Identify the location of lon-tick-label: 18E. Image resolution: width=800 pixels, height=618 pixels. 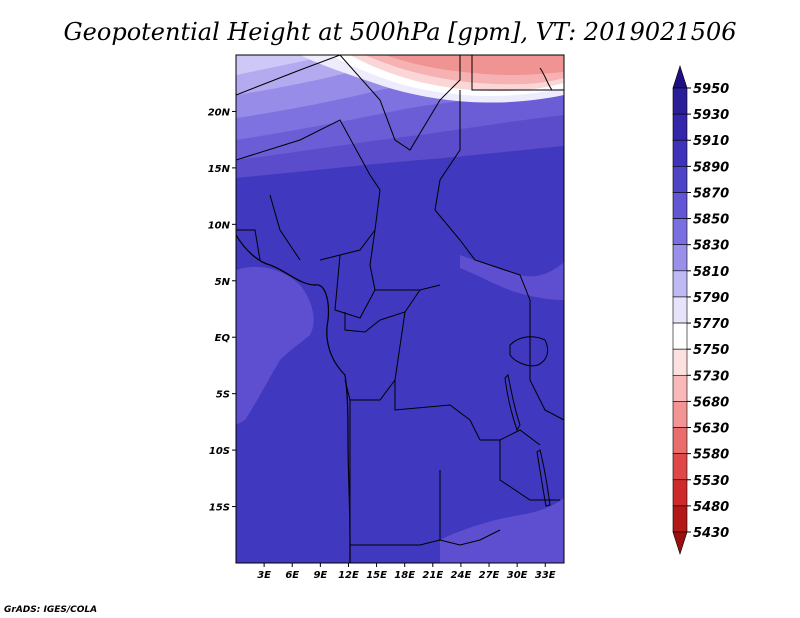
(404, 575).